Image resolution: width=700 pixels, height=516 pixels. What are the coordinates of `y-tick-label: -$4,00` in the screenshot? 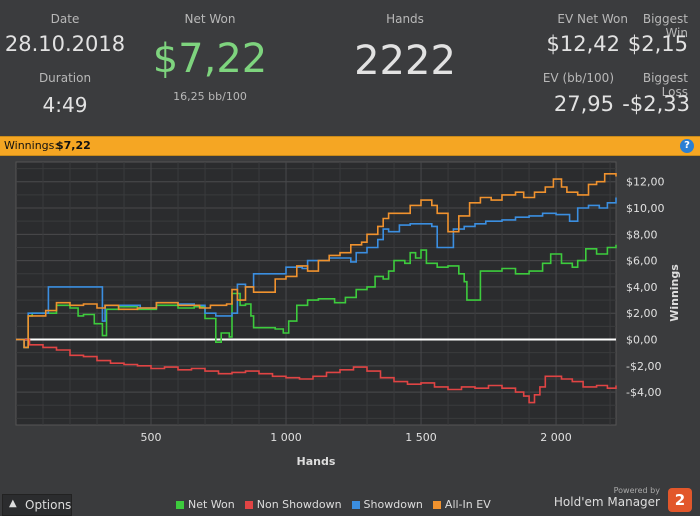 It's located at (643, 392).